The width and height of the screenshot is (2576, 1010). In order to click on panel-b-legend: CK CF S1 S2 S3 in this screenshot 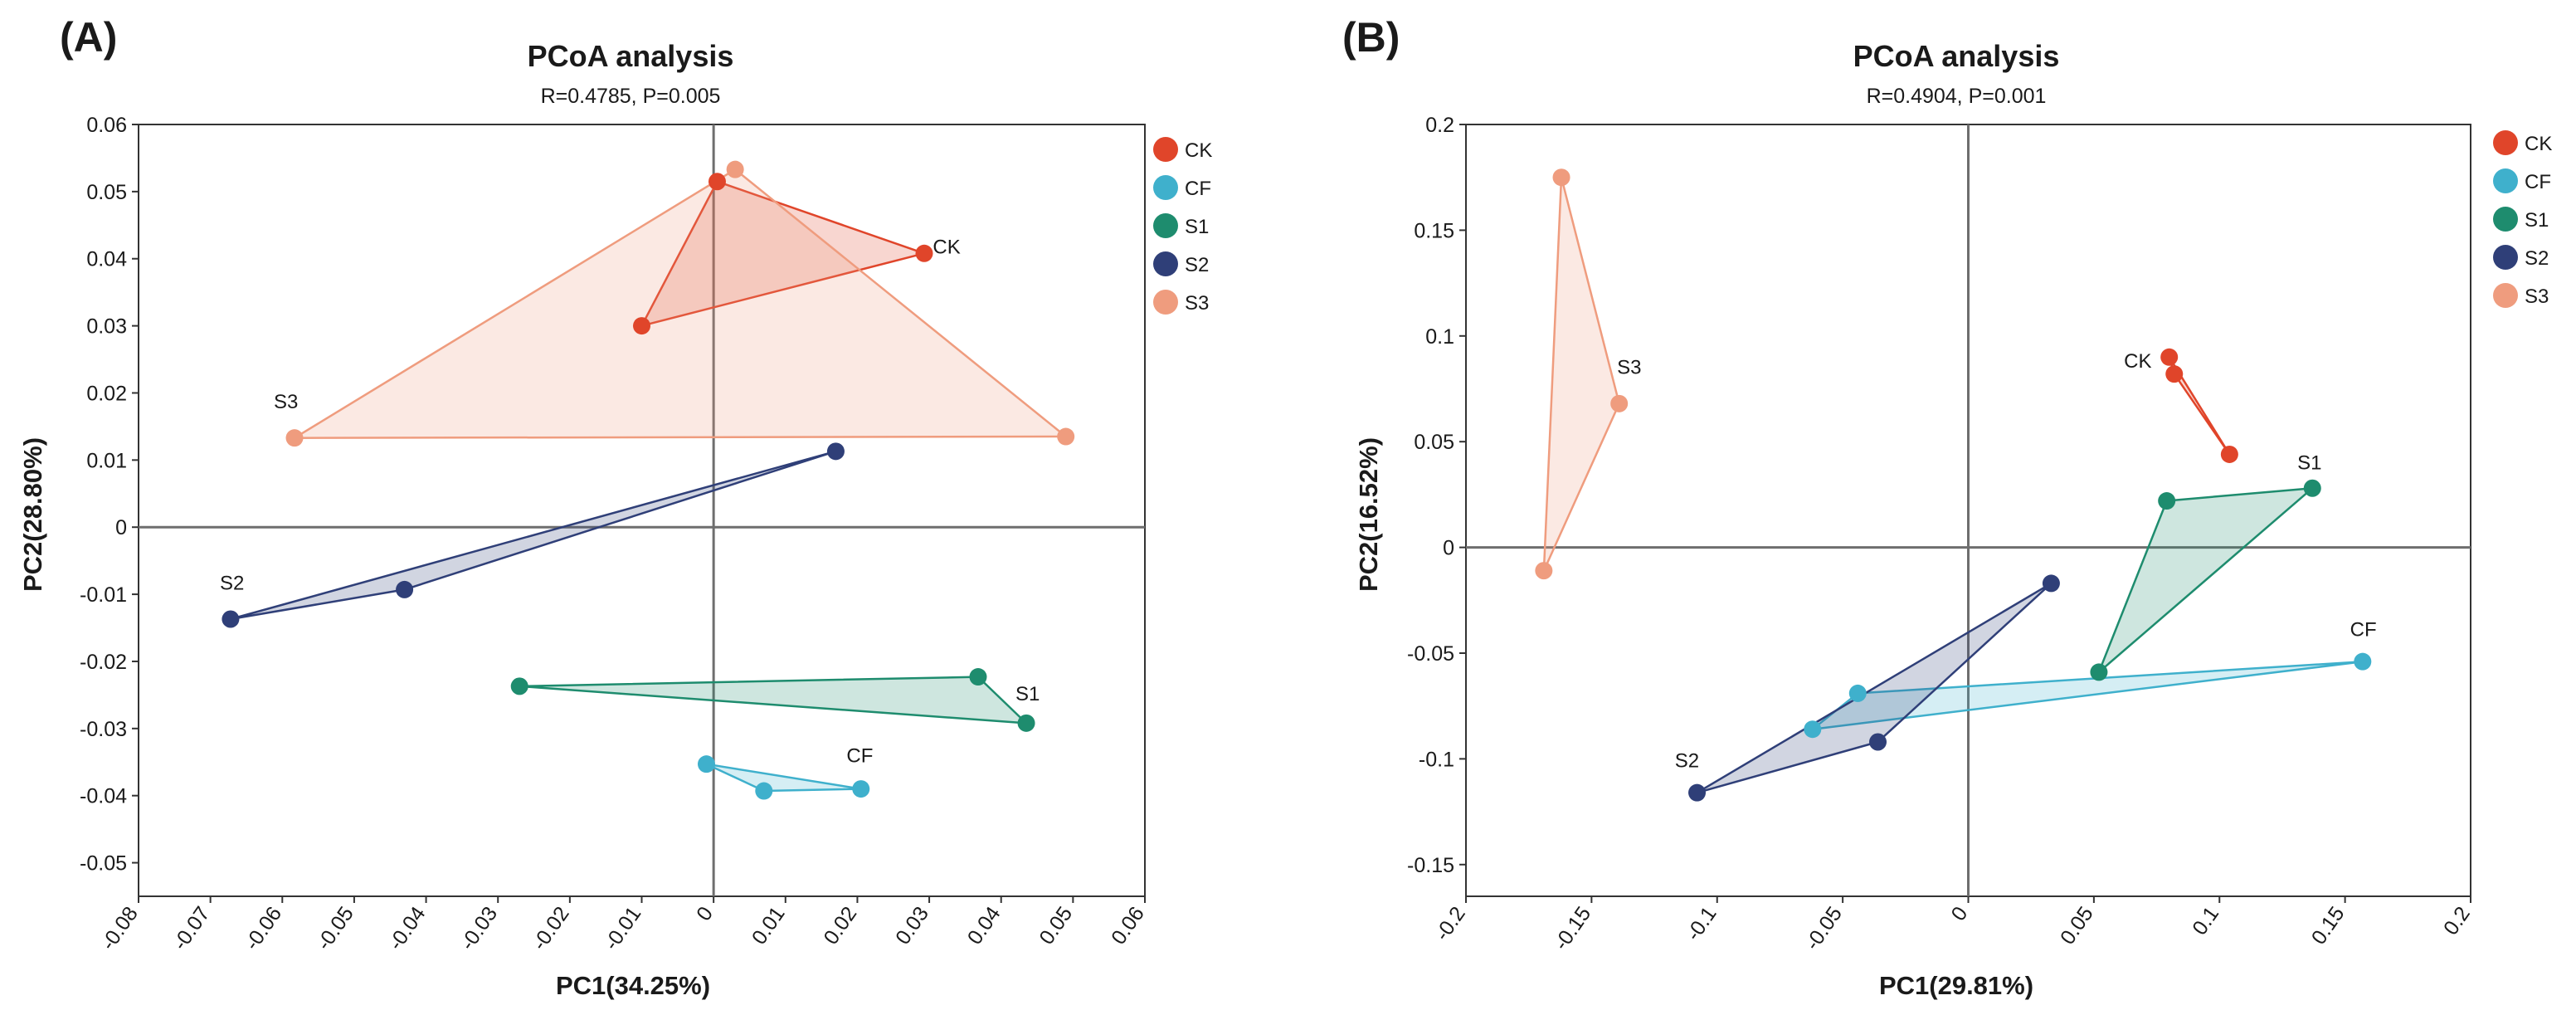, I will do `click(2522, 219)`.